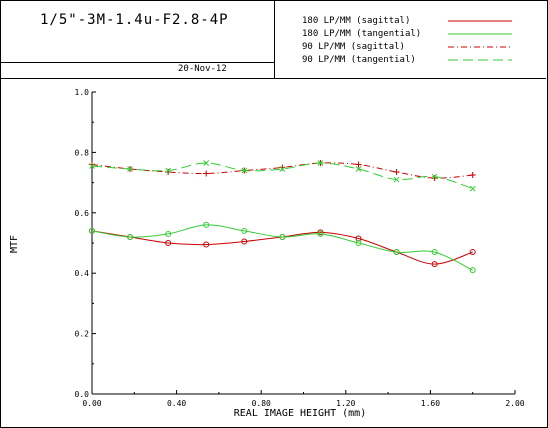 Image resolution: width=548 pixels, height=428 pixels. I want to click on y-tick-label: 0.2, so click(82, 334).